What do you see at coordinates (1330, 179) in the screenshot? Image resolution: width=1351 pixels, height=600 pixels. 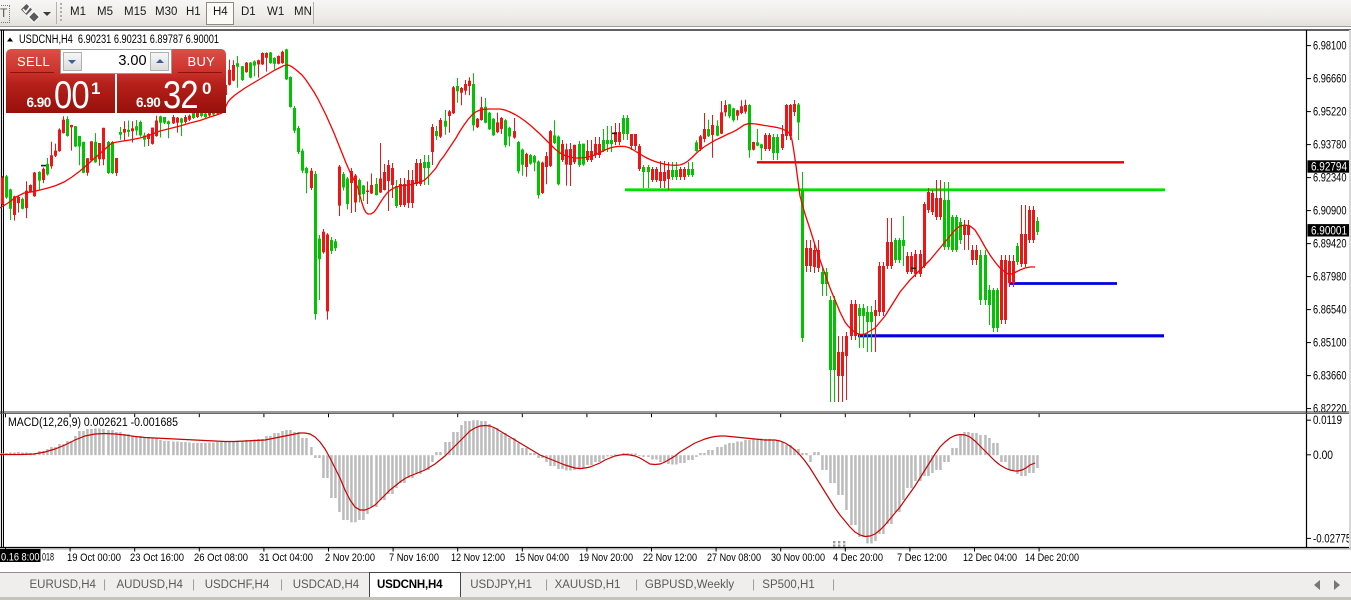 I see `svg-text: 6.92340` at bounding box center [1330, 179].